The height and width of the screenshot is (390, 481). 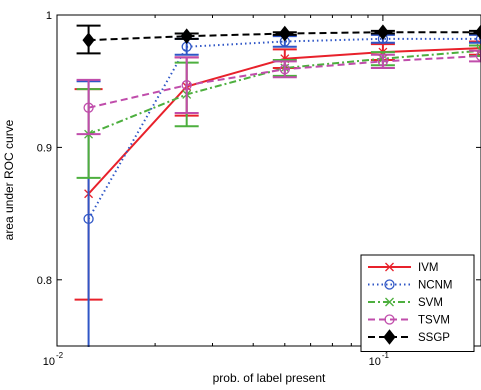 What do you see at coordinates (386, 355) in the screenshot?
I see `x-tick-exponent: -1` at bounding box center [386, 355].